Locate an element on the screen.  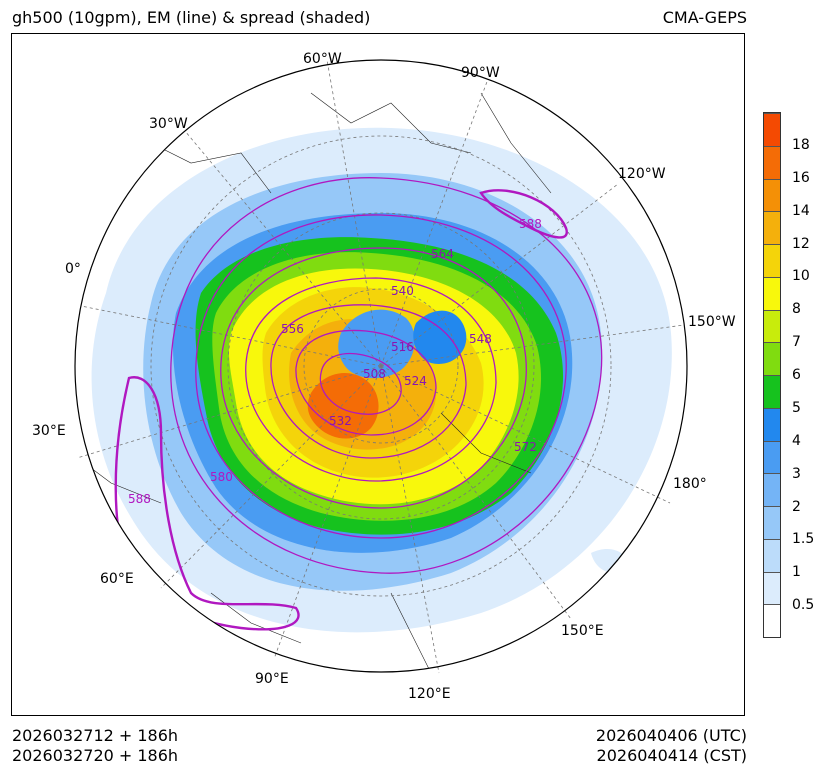
colorbar-tick-label: 7 is located at coordinates (796, 342).